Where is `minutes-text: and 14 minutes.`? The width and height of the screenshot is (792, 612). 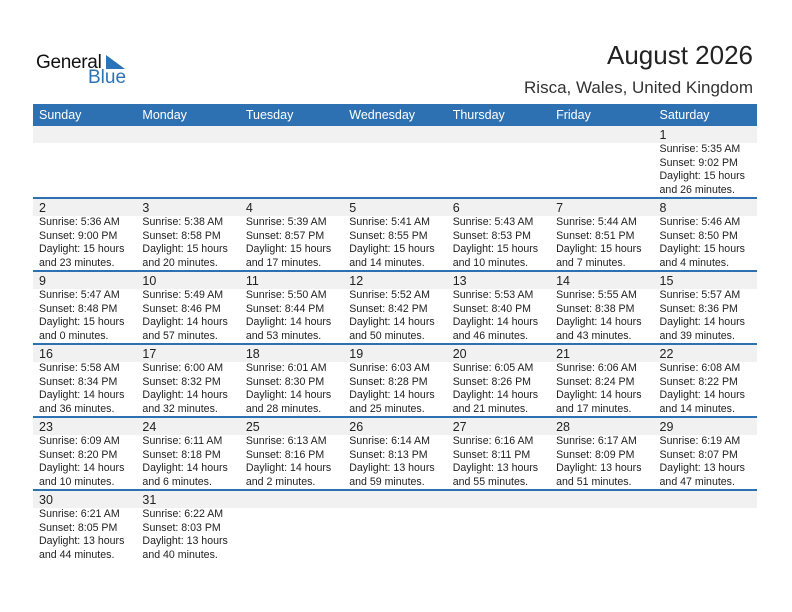
minutes-text: and 14 minutes. is located at coordinates (387, 262).